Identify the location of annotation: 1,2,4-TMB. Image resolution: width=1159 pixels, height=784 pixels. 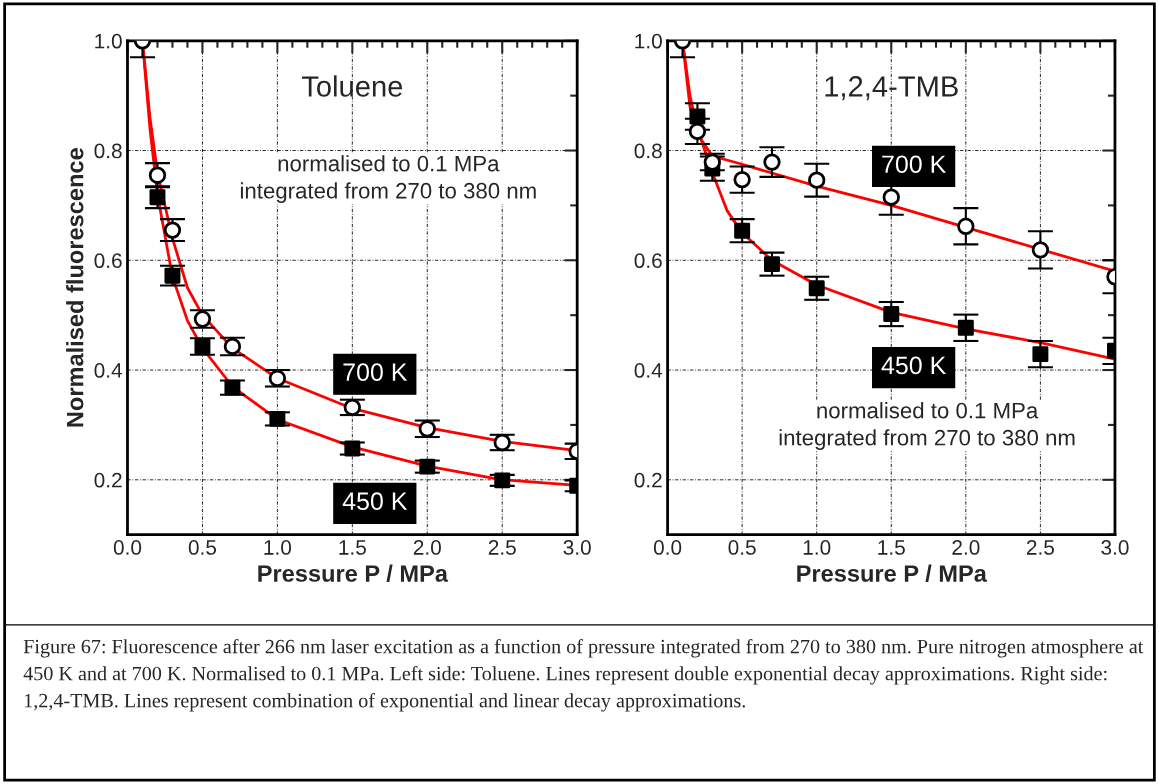
(891, 88).